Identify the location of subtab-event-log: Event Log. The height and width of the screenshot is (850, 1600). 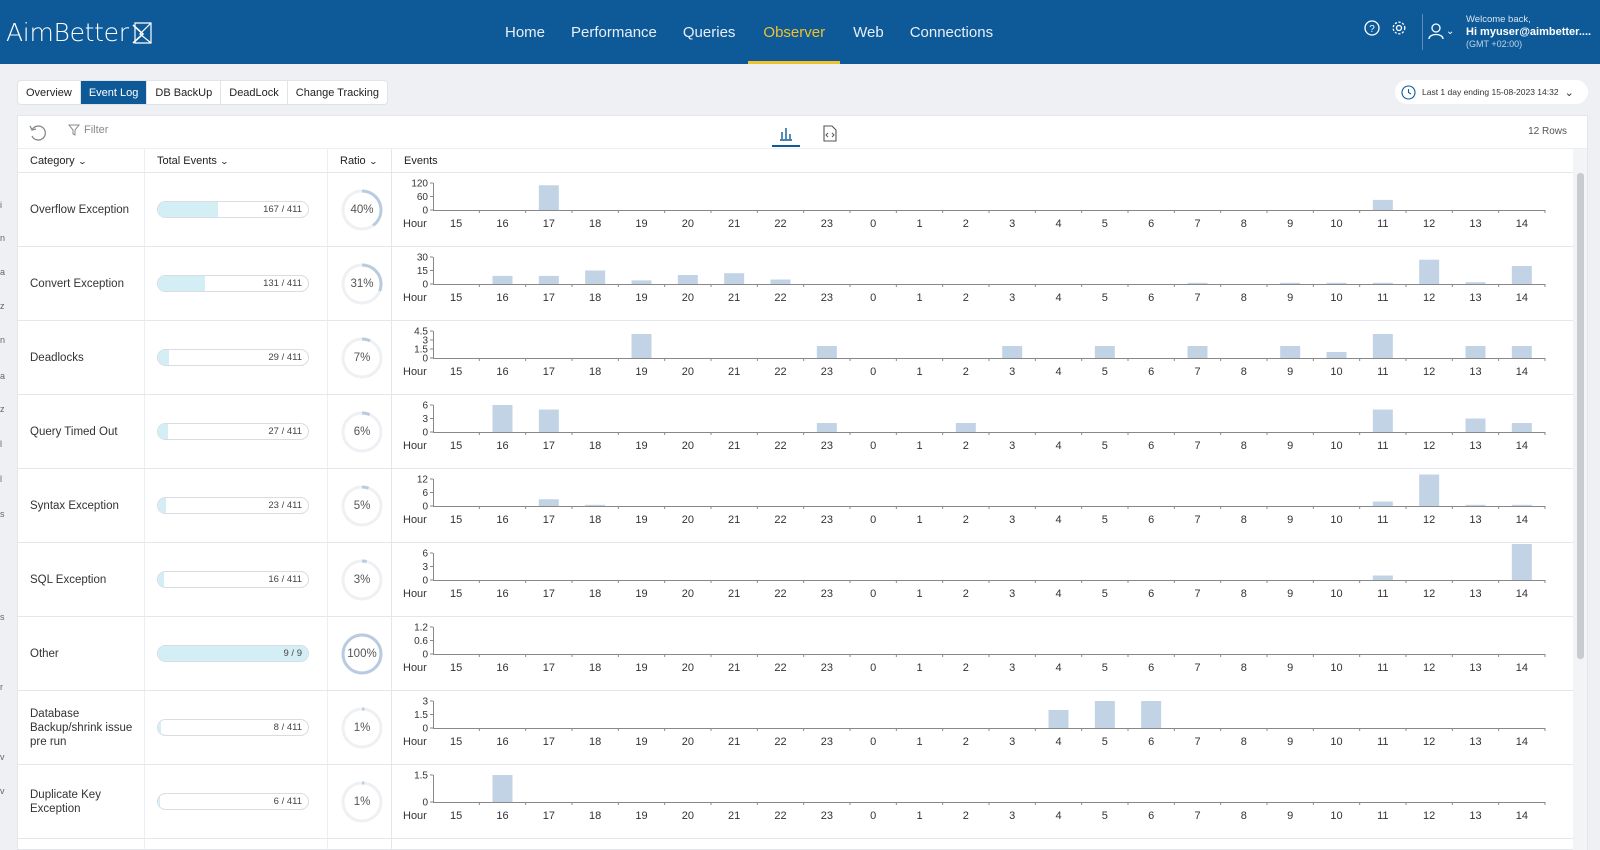
(114, 92).